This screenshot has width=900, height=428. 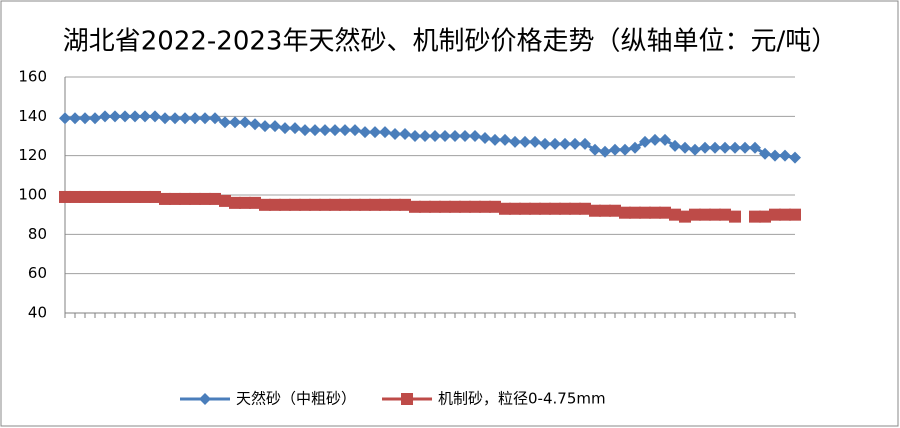 I want to click on y-tick-label: 160, so click(x=32, y=77).